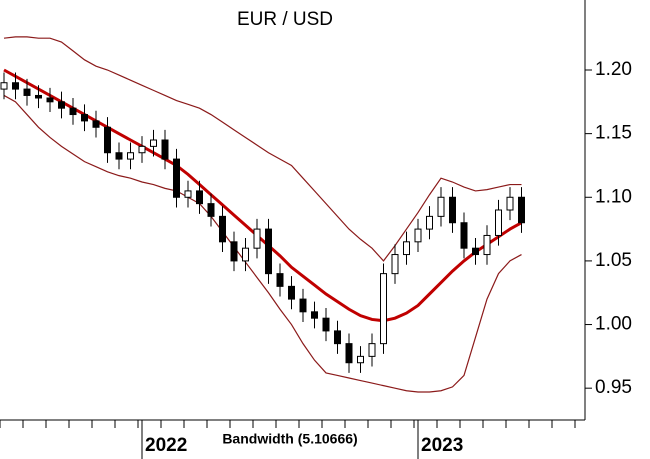  I want to click on y-tick-label: 0.95, so click(613, 387).